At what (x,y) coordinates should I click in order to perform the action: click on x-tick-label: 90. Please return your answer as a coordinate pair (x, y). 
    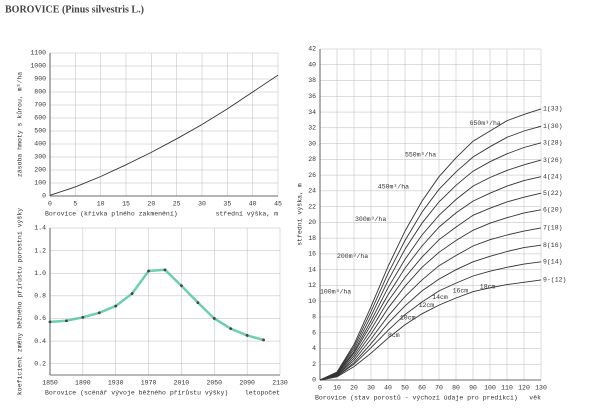
    Looking at the image, I should click on (473, 388).